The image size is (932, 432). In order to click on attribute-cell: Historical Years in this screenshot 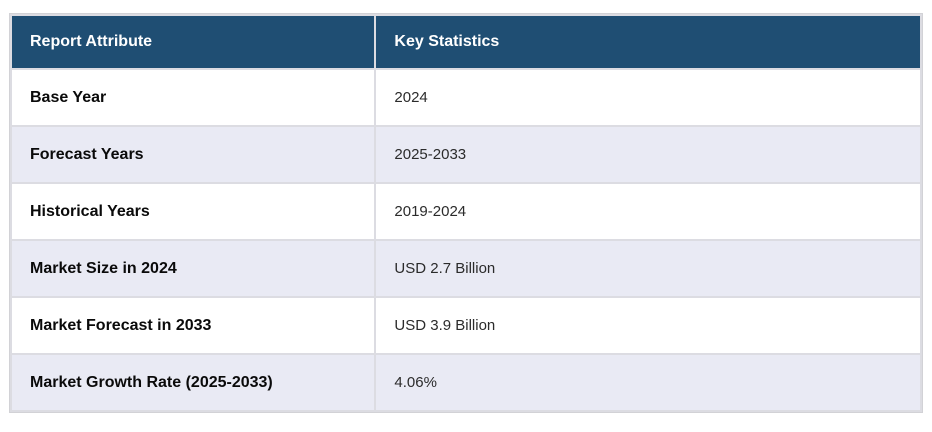, I will do `click(193, 211)`.